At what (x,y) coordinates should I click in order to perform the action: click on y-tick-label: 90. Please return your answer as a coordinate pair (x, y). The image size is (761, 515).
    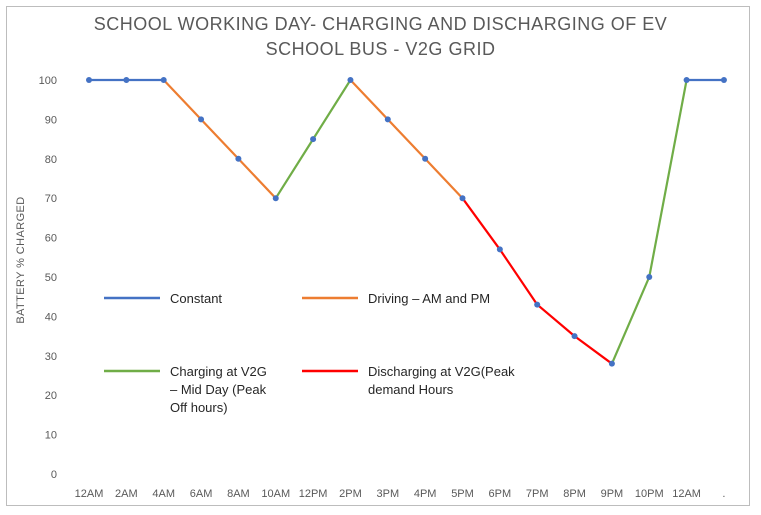
    Looking at the image, I should click on (51, 120).